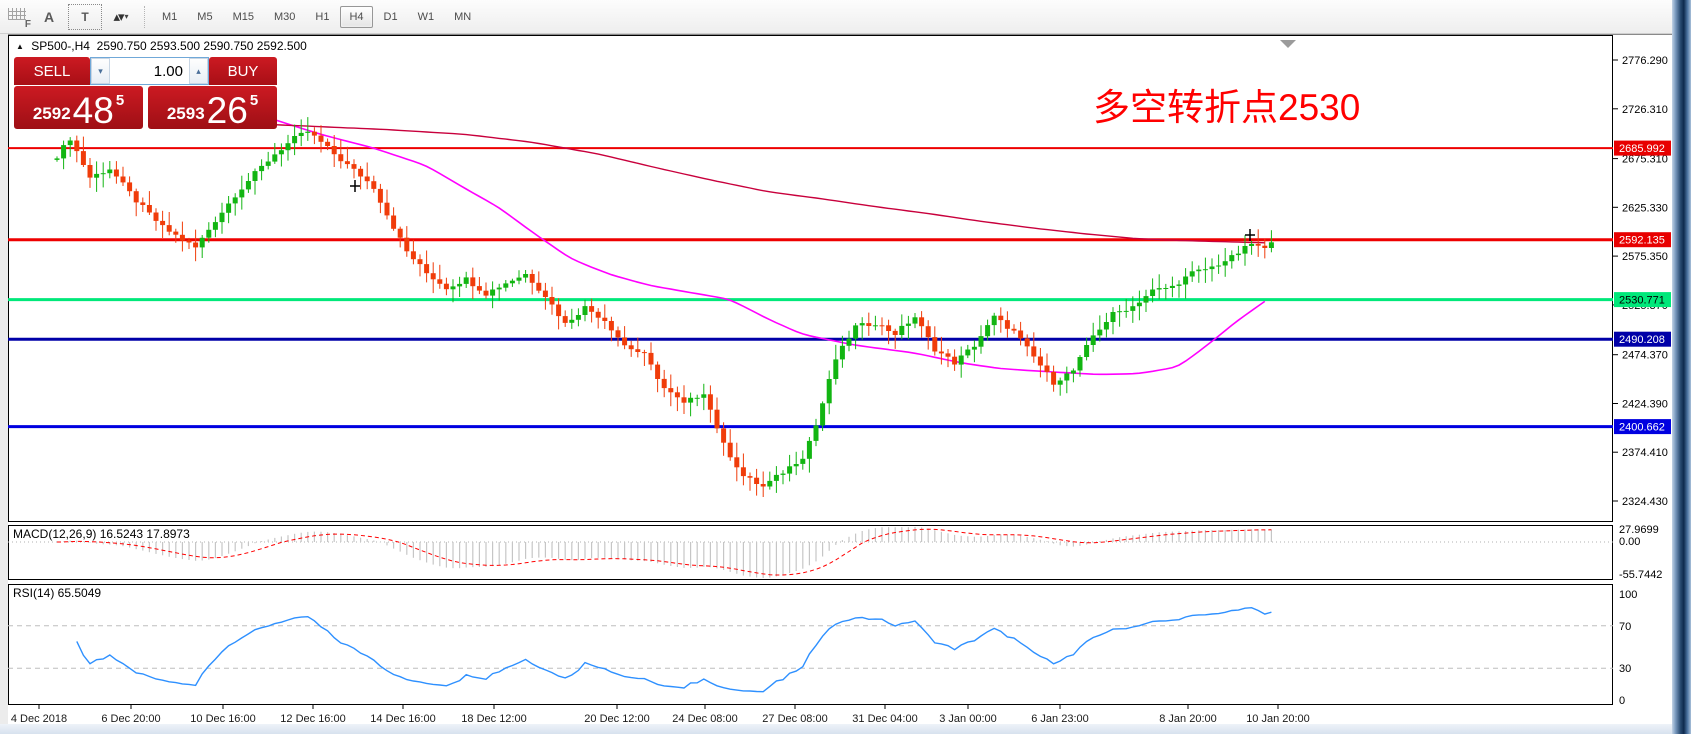 Image resolution: width=1691 pixels, height=734 pixels. What do you see at coordinates (52, 71) in the screenshot?
I see `sell-button: SELL` at bounding box center [52, 71].